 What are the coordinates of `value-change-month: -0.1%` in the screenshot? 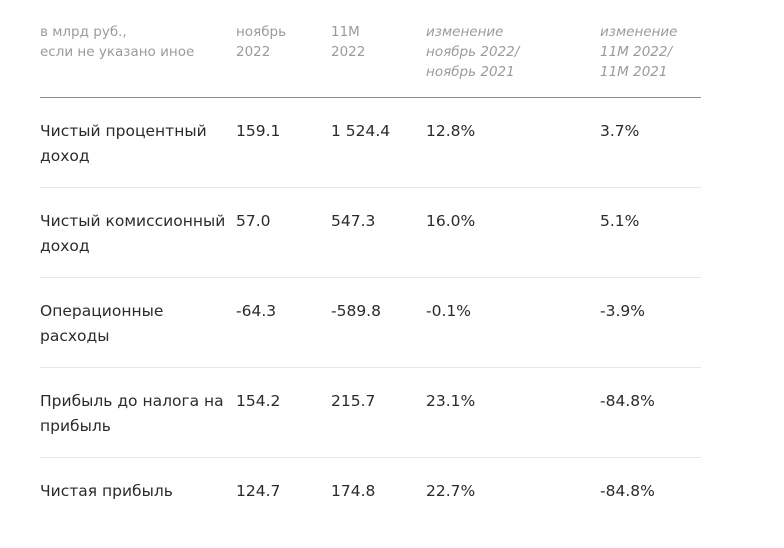 It's located at (448, 311).